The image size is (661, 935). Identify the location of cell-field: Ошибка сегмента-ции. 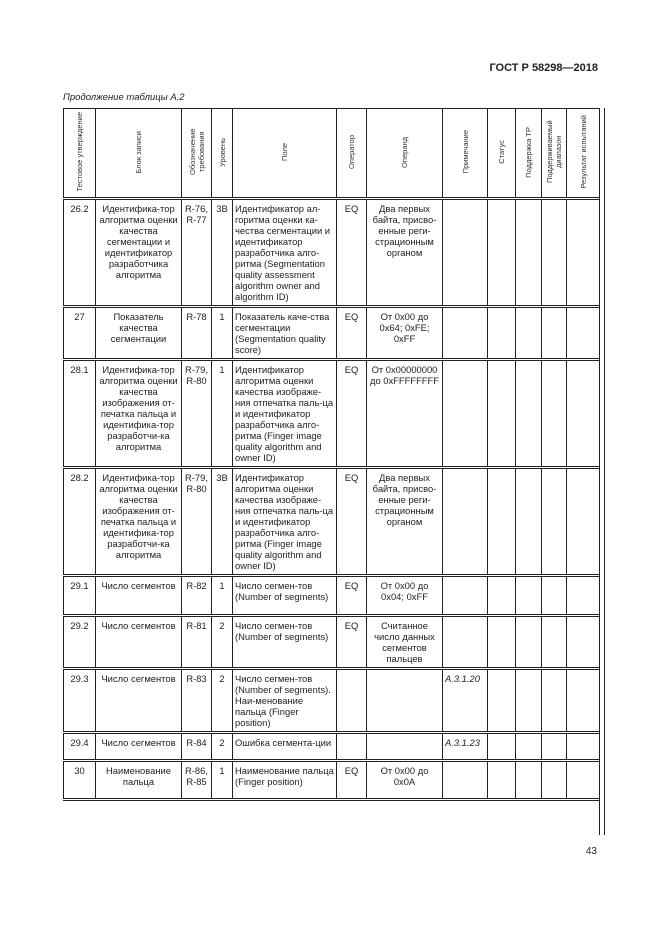
(284, 747).